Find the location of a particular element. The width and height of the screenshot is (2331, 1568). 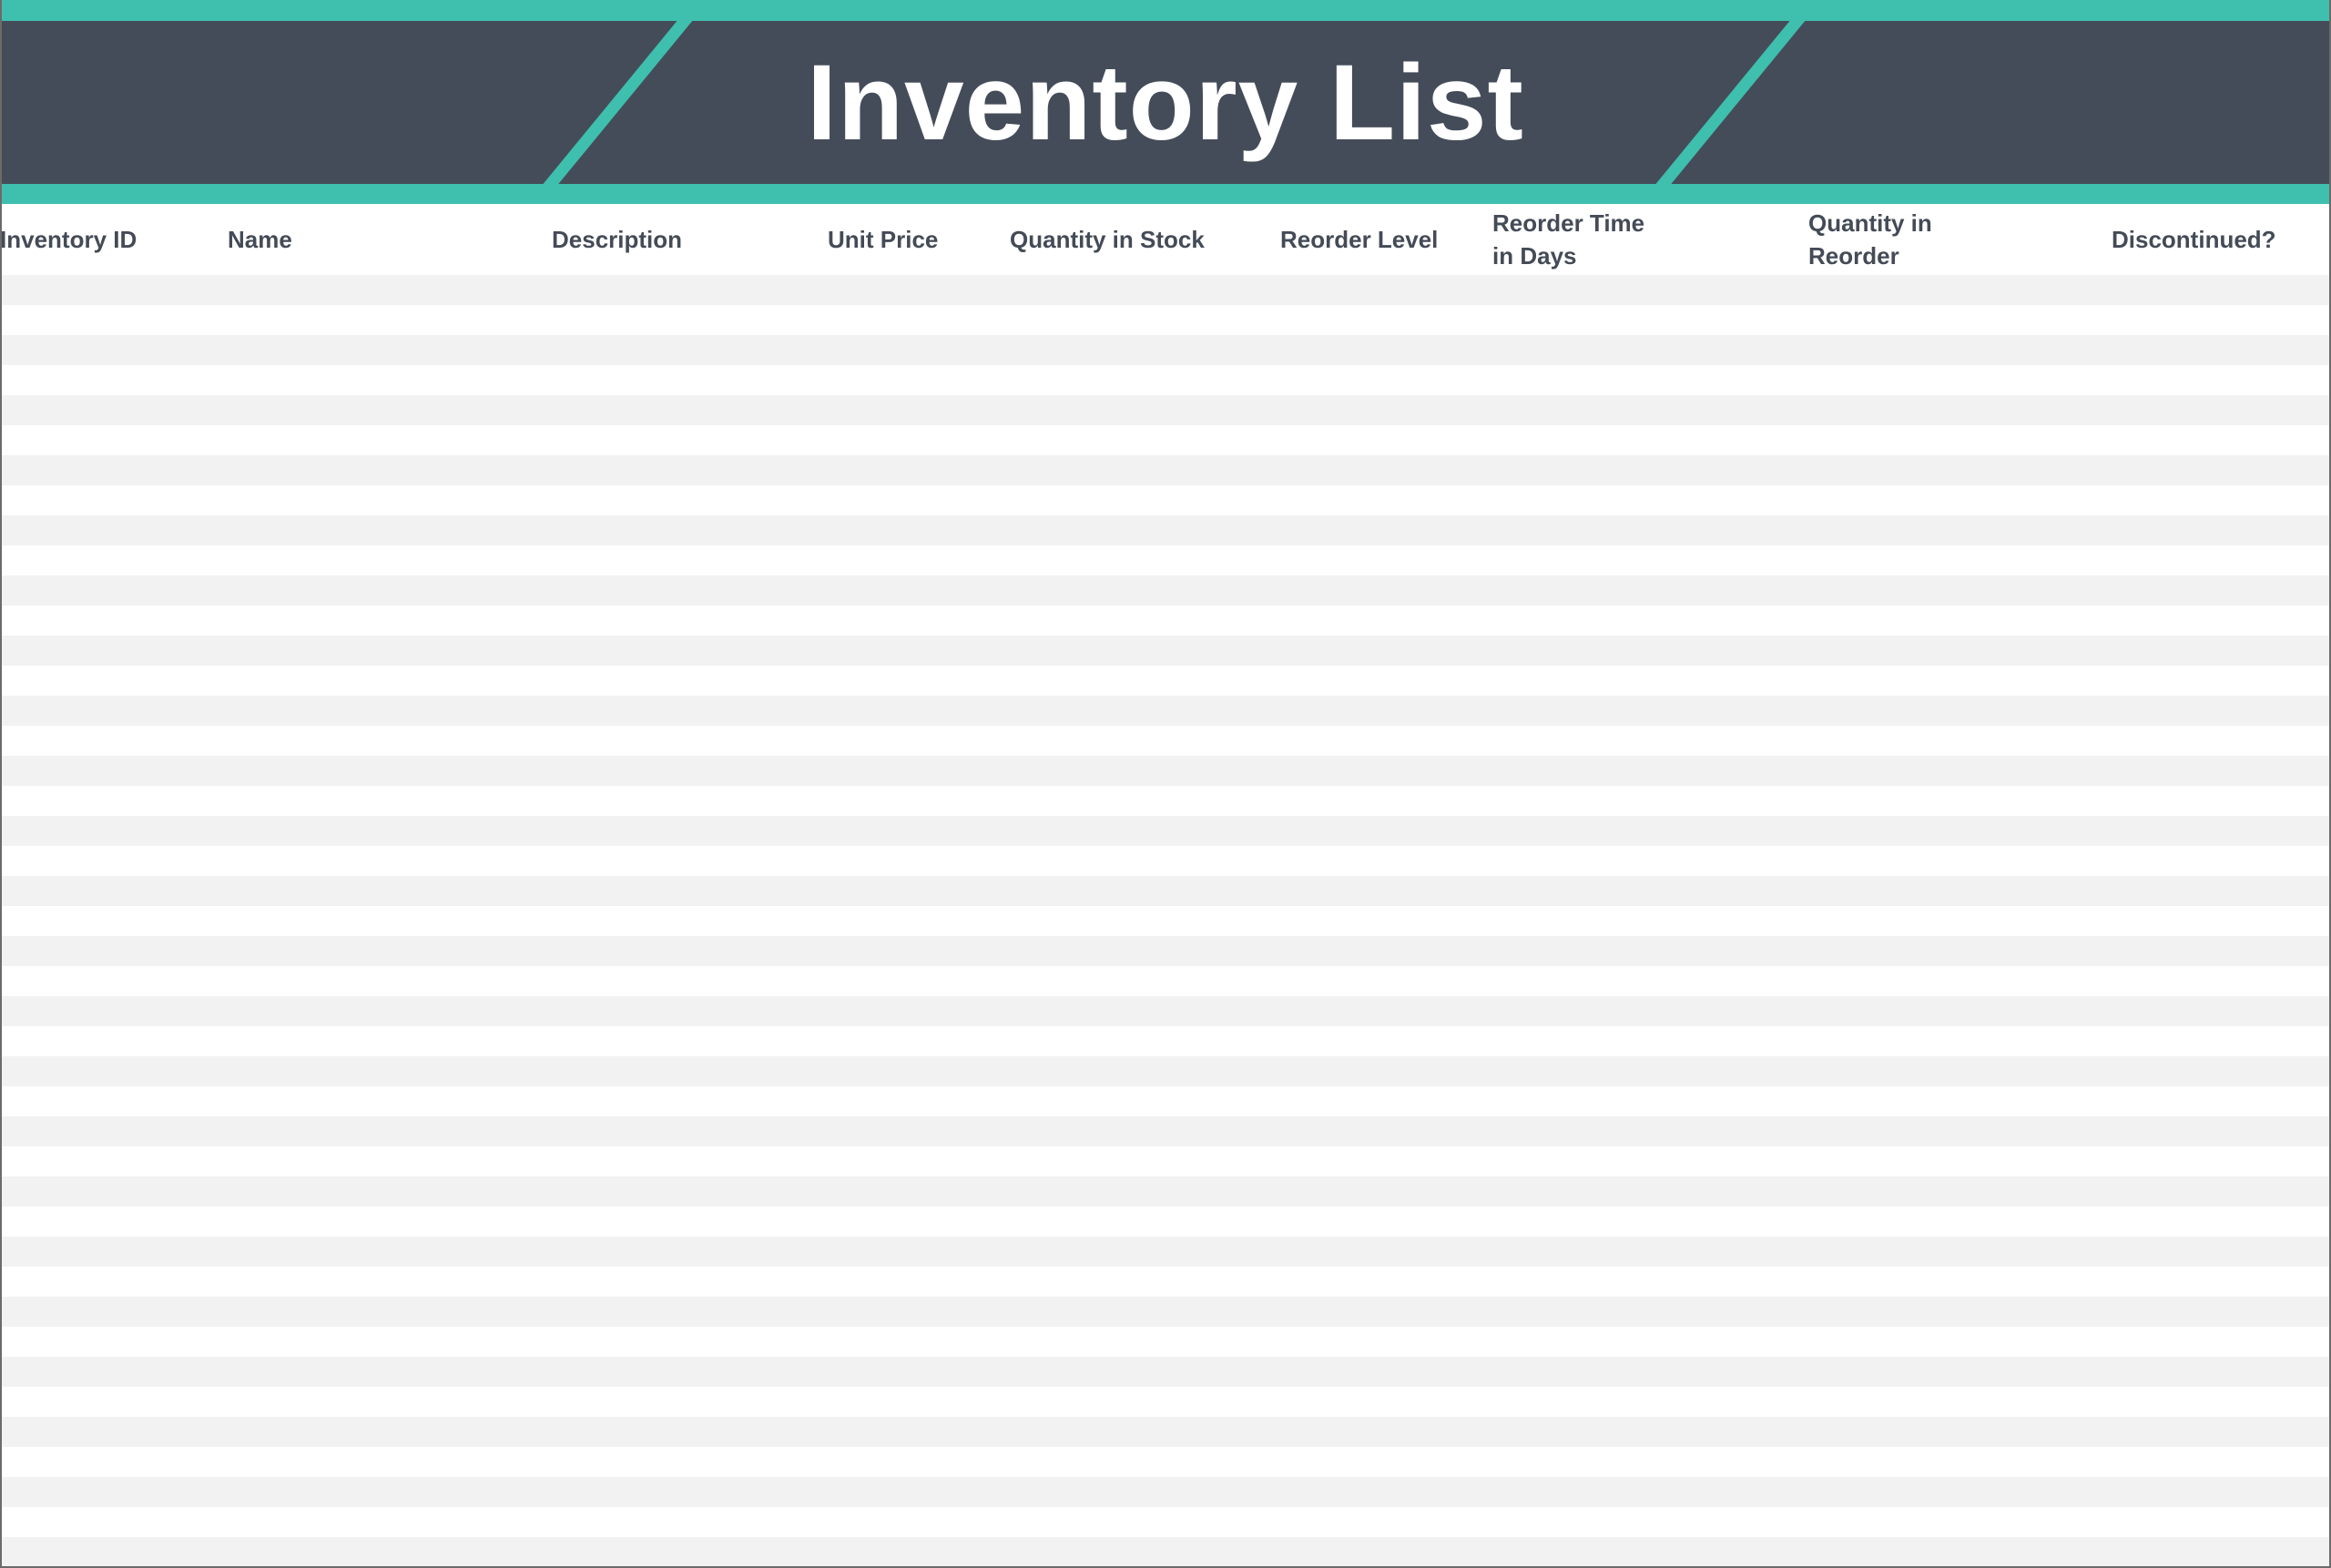

column-header-unit-price: Unit Price is located at coordinates (883, 239).